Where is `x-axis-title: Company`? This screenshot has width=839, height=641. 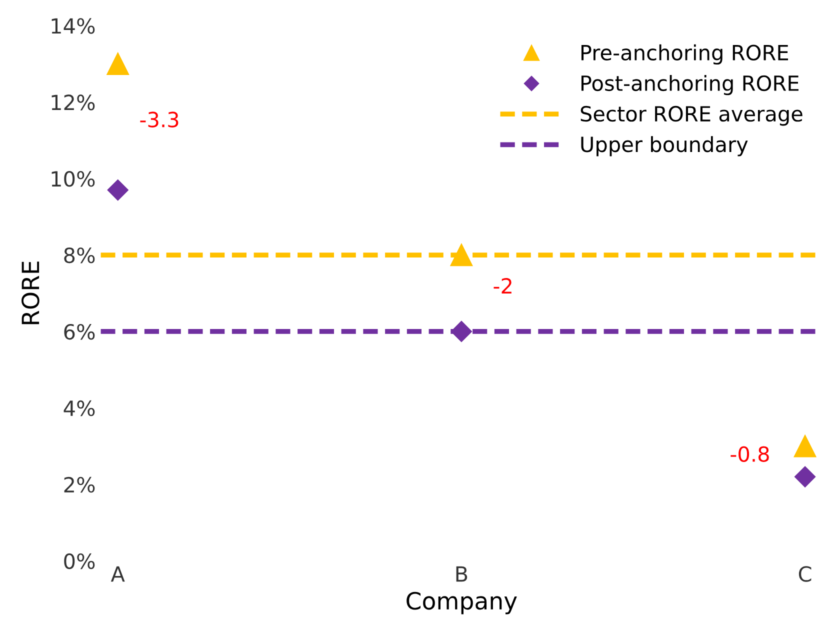
x-axis-title: Company is located at coordinates (461, 603).